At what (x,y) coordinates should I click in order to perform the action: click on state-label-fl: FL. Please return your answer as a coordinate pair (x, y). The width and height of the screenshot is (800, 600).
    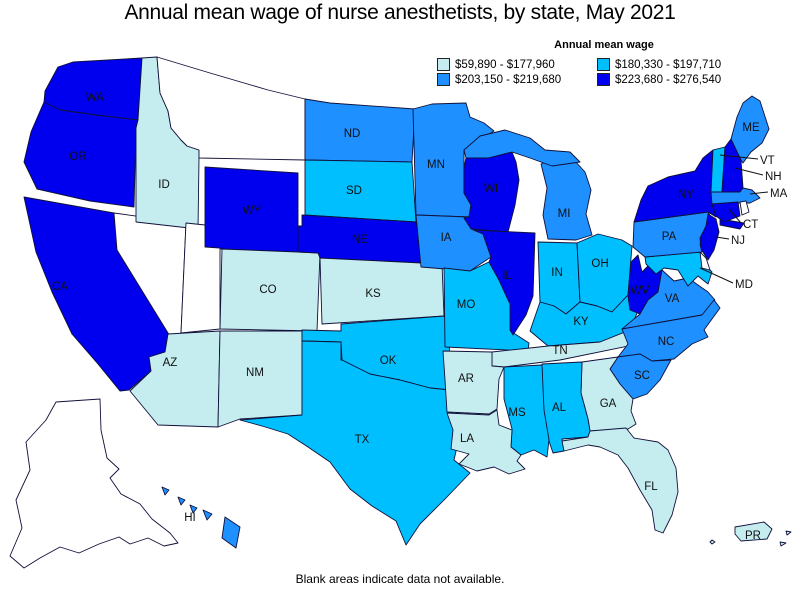
    Looking at the image, I should click on (651, 487).